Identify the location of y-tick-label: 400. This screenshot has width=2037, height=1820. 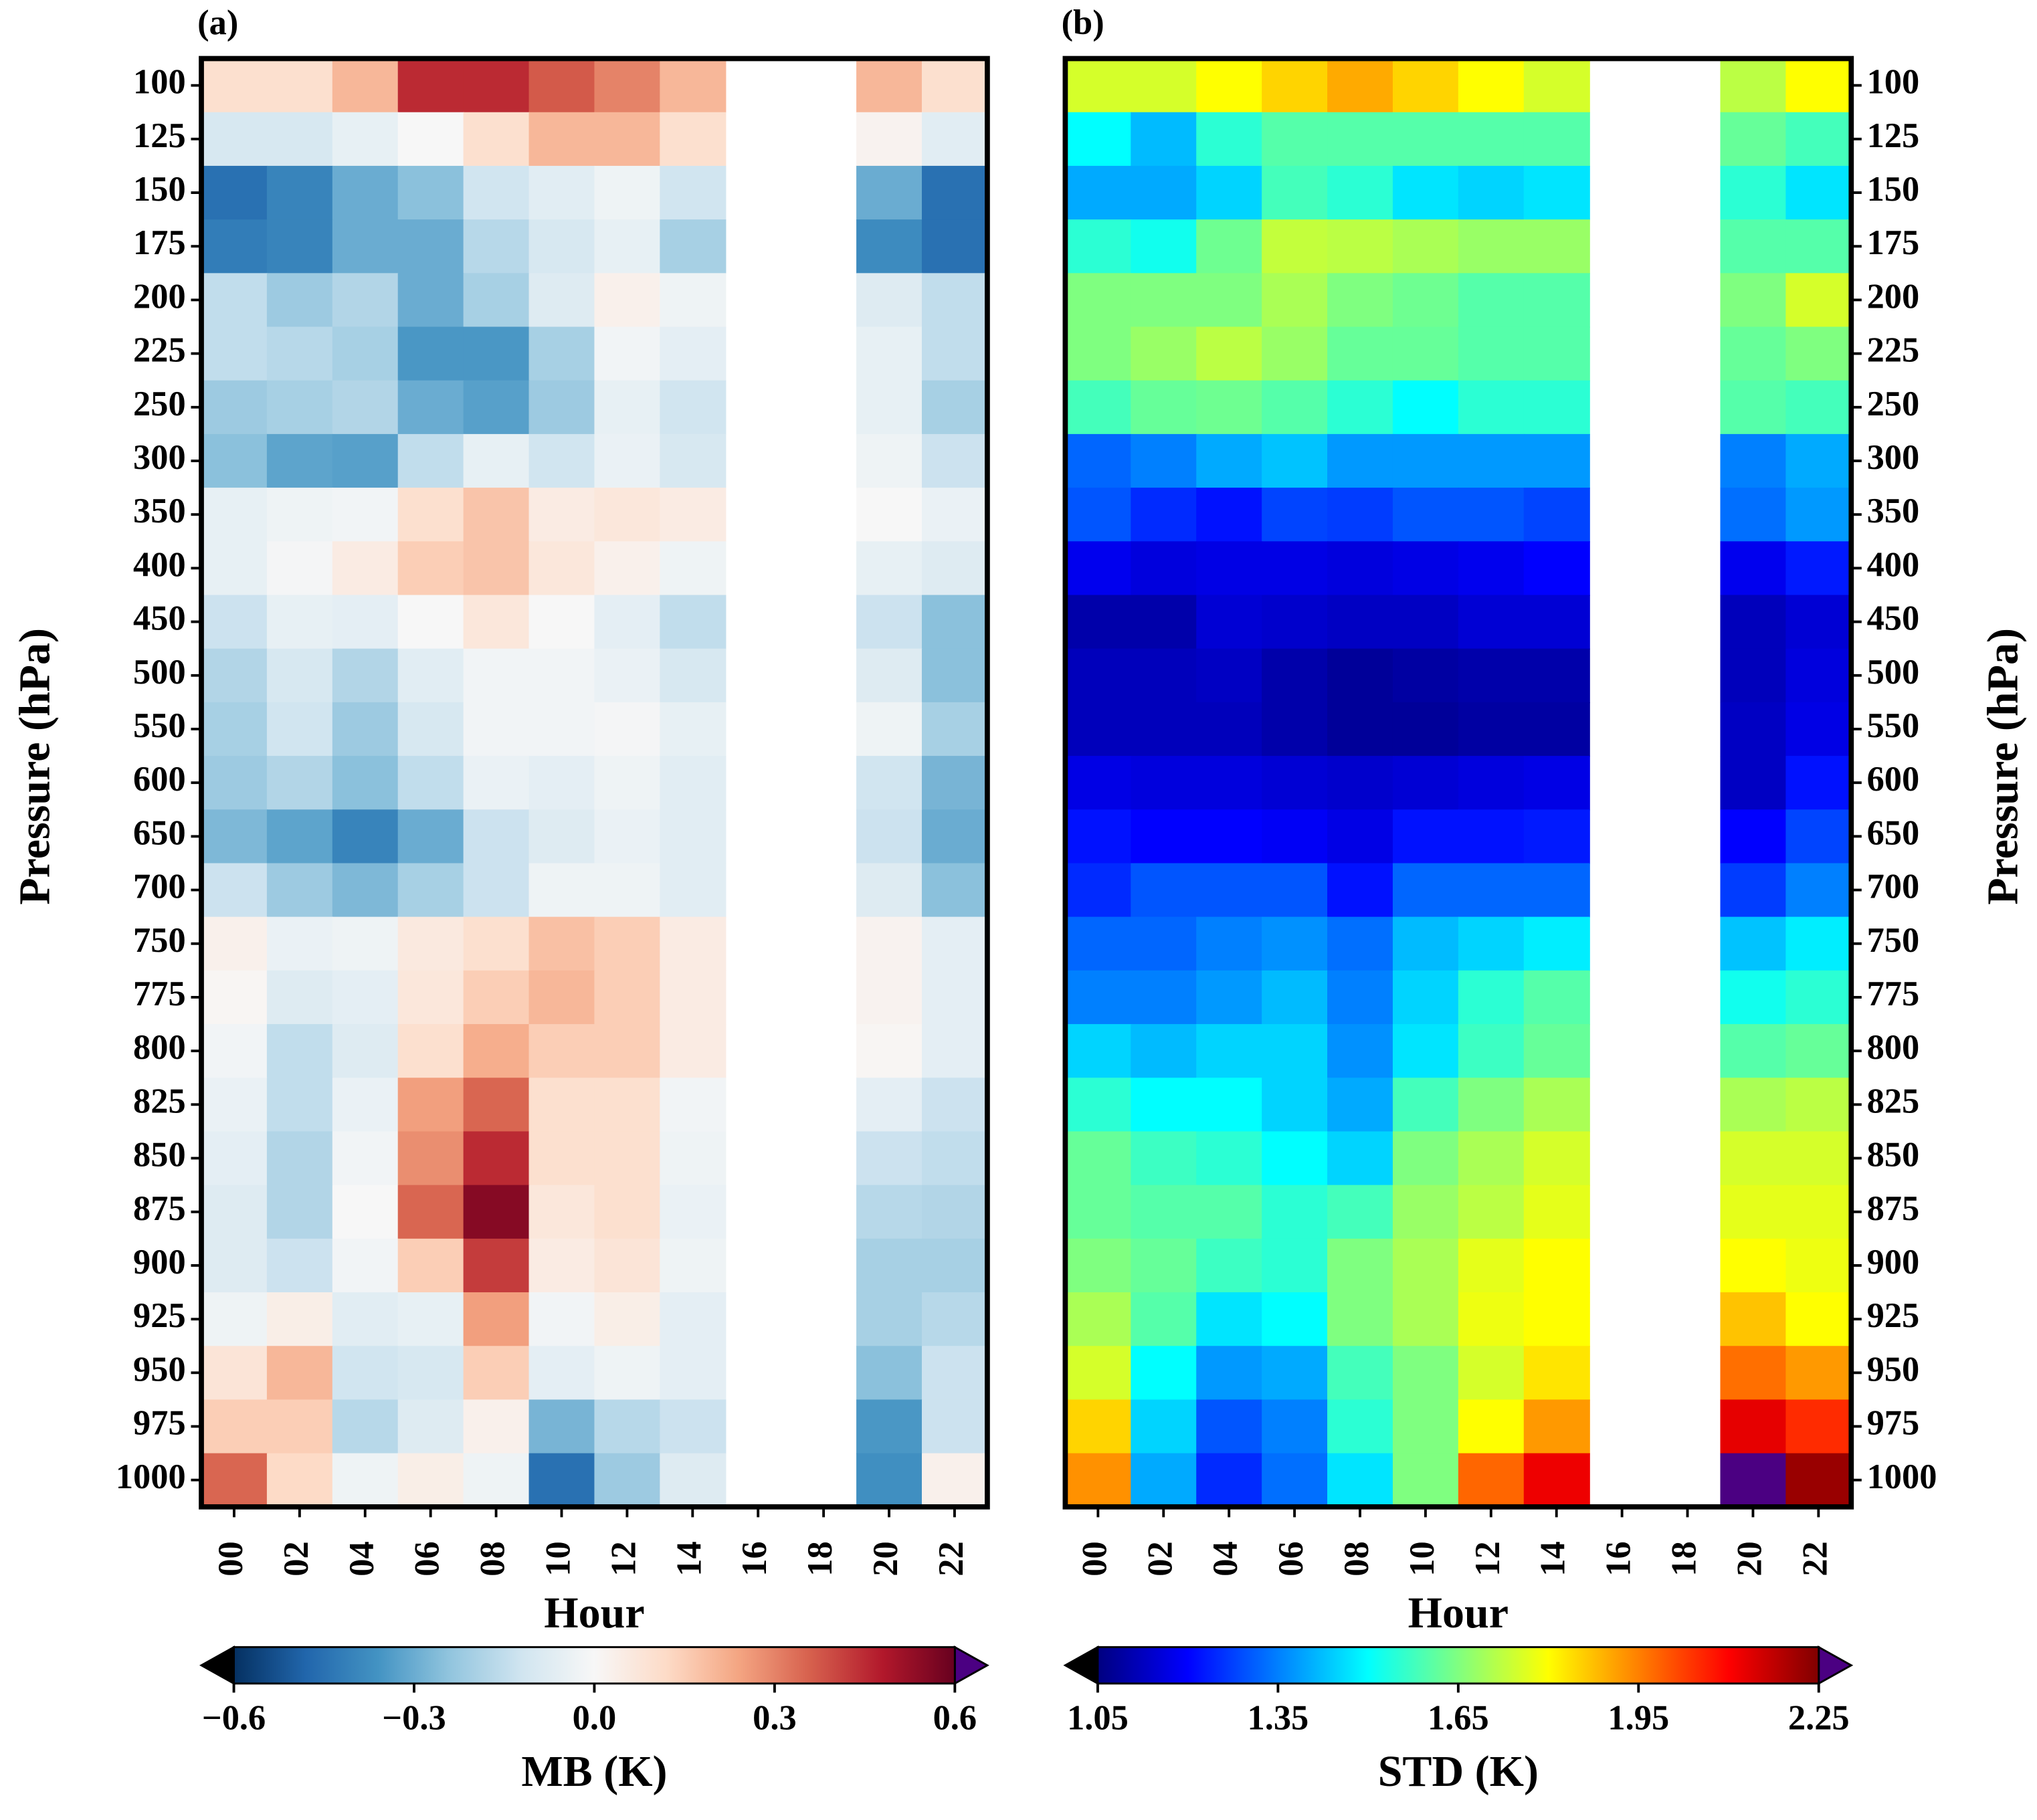
(1893, 565).